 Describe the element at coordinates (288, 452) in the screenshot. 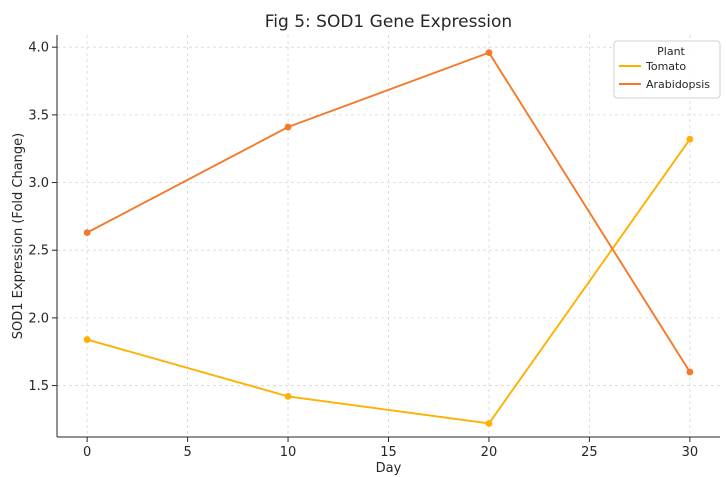

I see `x-tick-label: 10` at that location.